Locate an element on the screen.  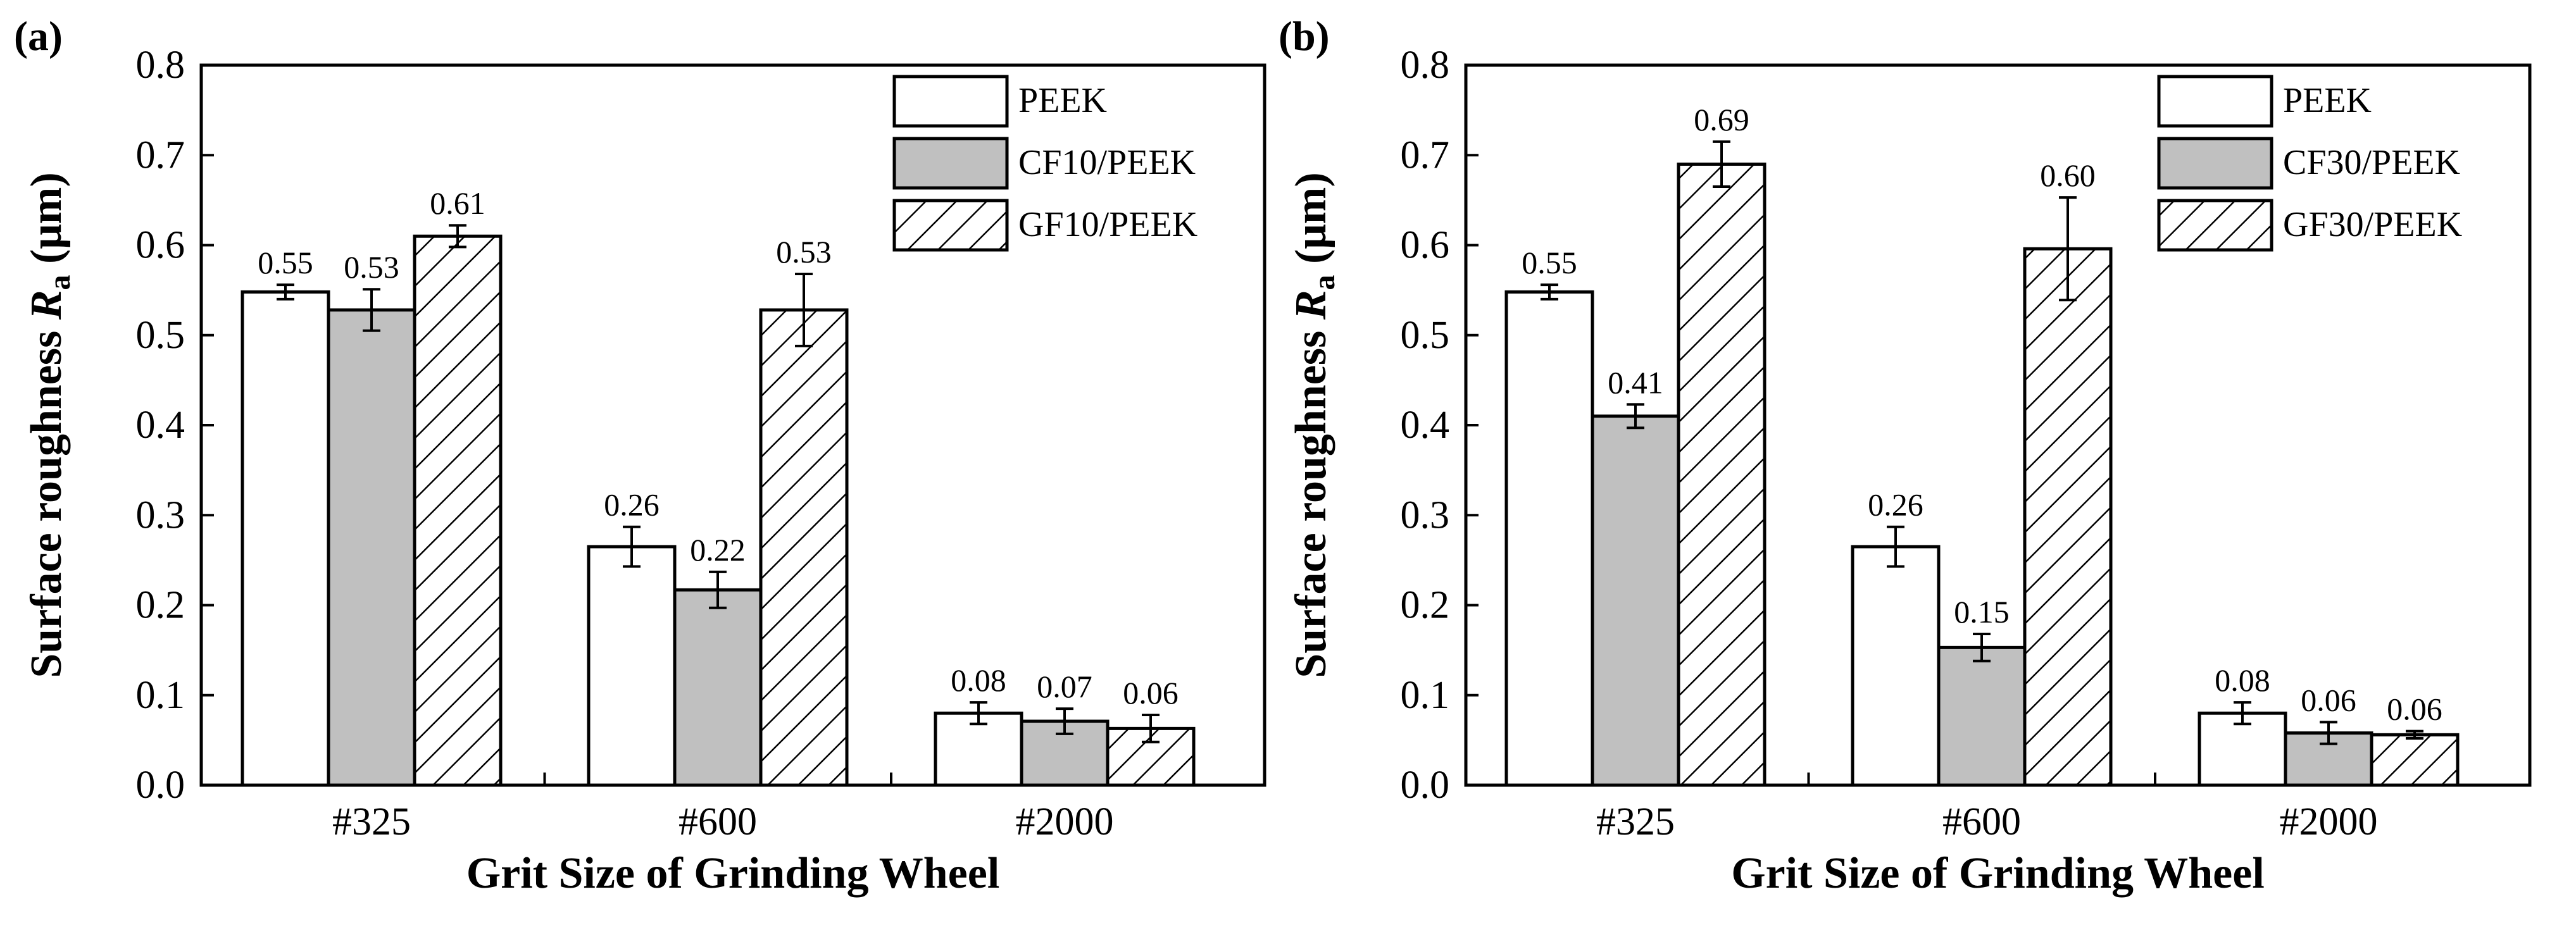
legend-label: CF30/PEEK is located at coordinates (2371, 163).